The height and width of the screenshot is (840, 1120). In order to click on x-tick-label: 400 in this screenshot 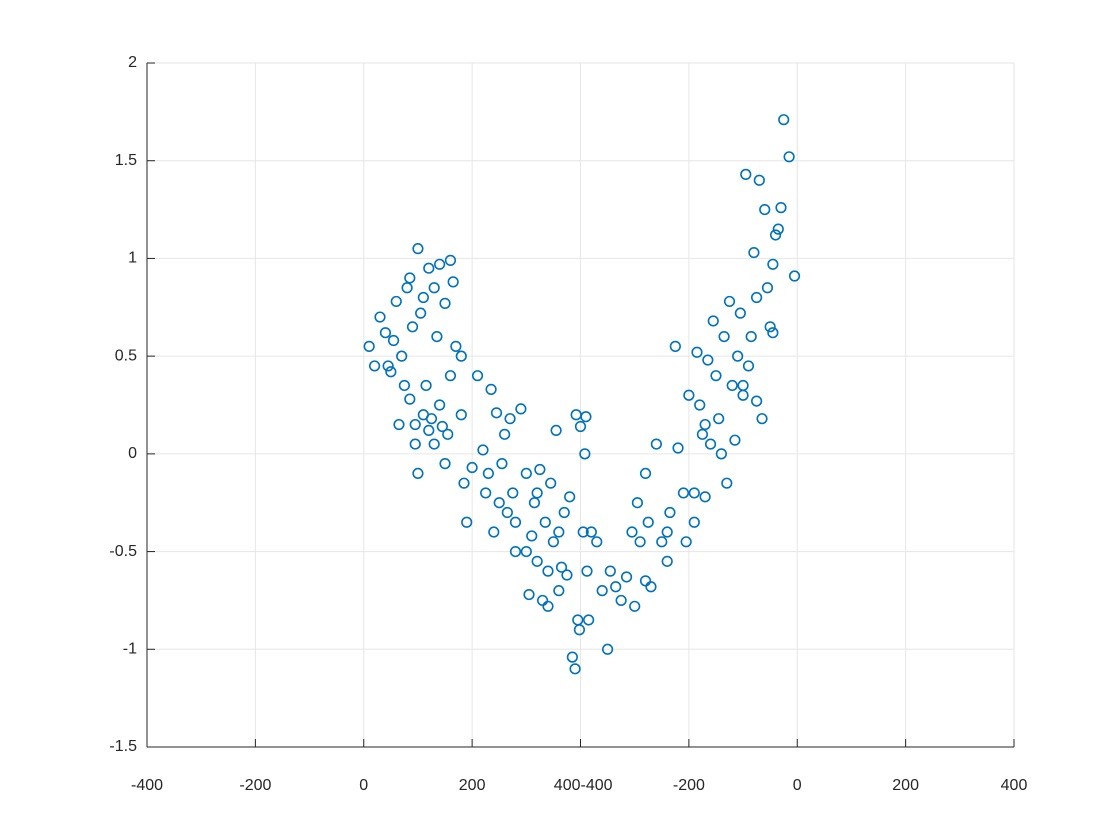, I will do `click(1014, 785)`.